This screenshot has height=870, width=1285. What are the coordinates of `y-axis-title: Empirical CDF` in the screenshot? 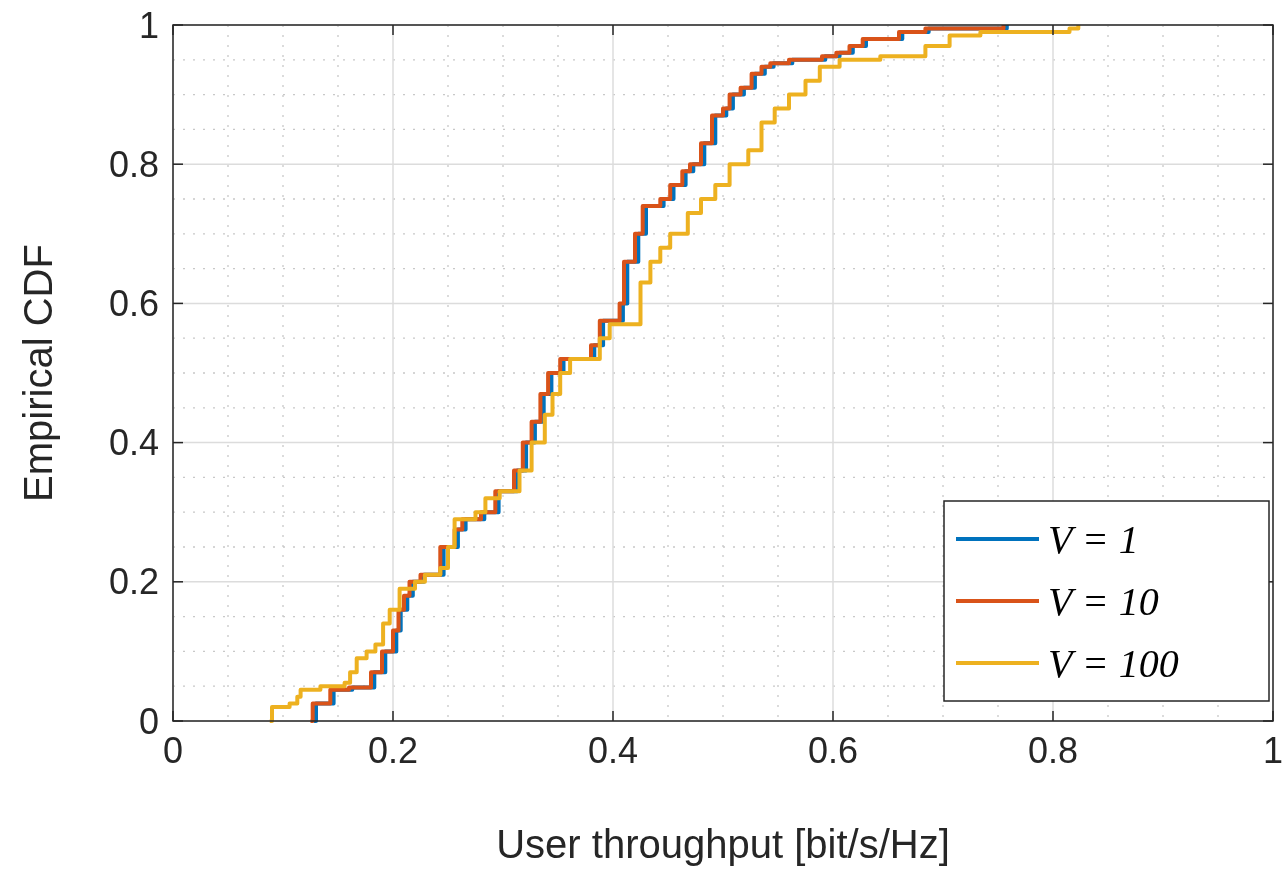 It's located at (38, 373).